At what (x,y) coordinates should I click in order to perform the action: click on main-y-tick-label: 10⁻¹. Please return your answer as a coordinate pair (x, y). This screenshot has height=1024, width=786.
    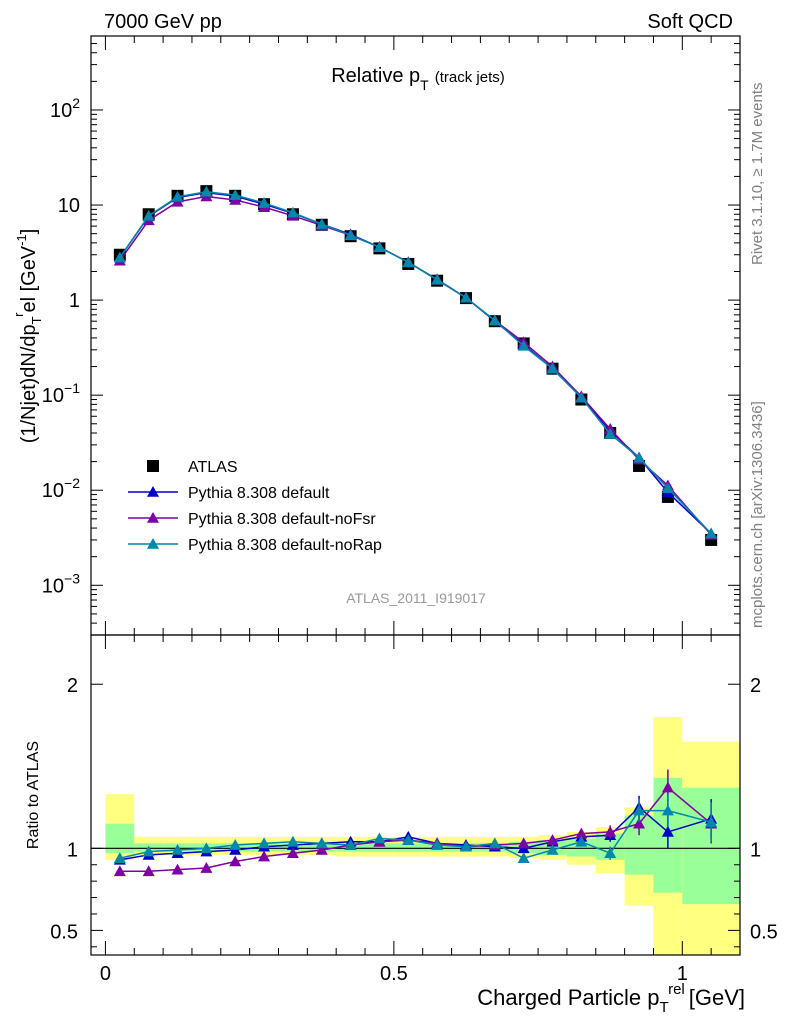
    Looking at the image, I should click on (61, 393).